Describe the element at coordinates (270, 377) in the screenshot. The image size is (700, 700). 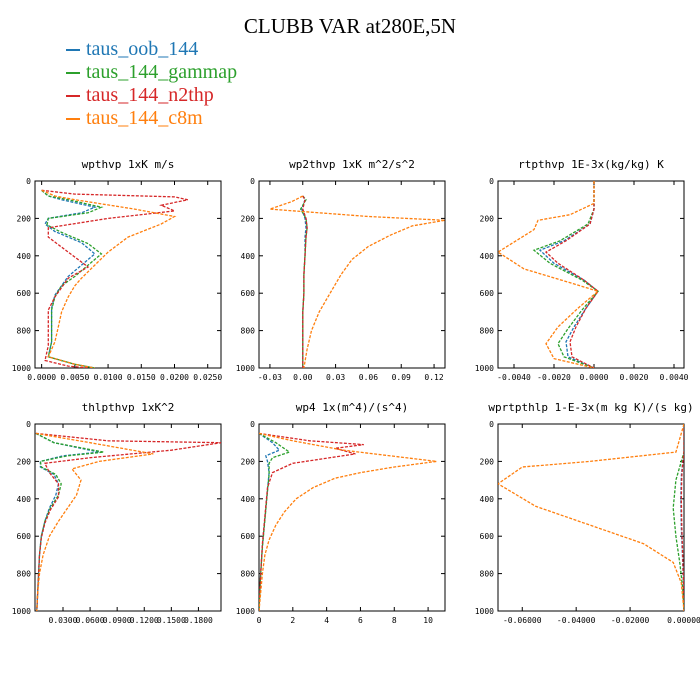
I see `x-tick-label: -0.03` at that location.